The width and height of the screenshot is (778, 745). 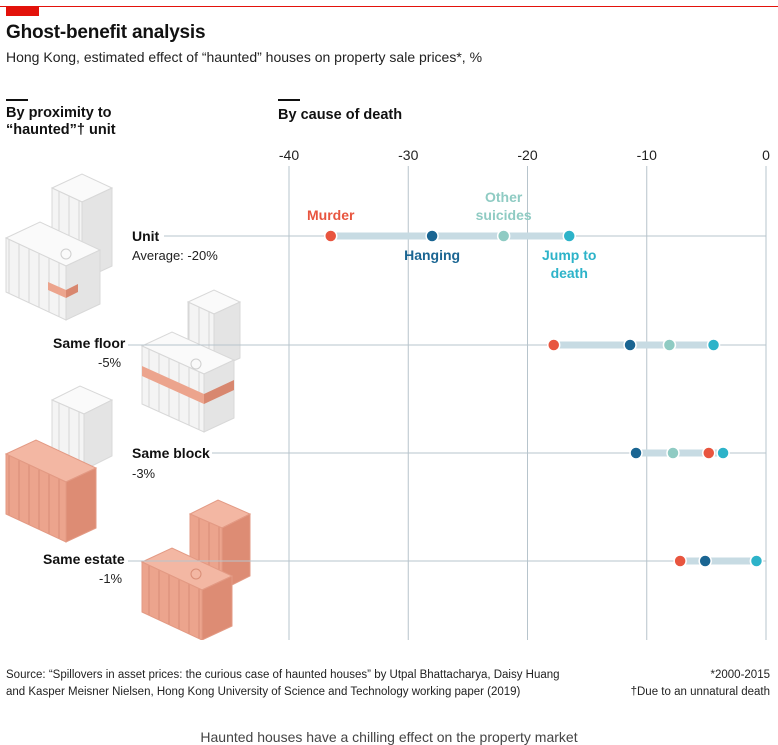 What do you see at coordinates (144, 473) in the screenshot?
I see `row-sub-same-block: -3%` at bounding box center [144, 473].